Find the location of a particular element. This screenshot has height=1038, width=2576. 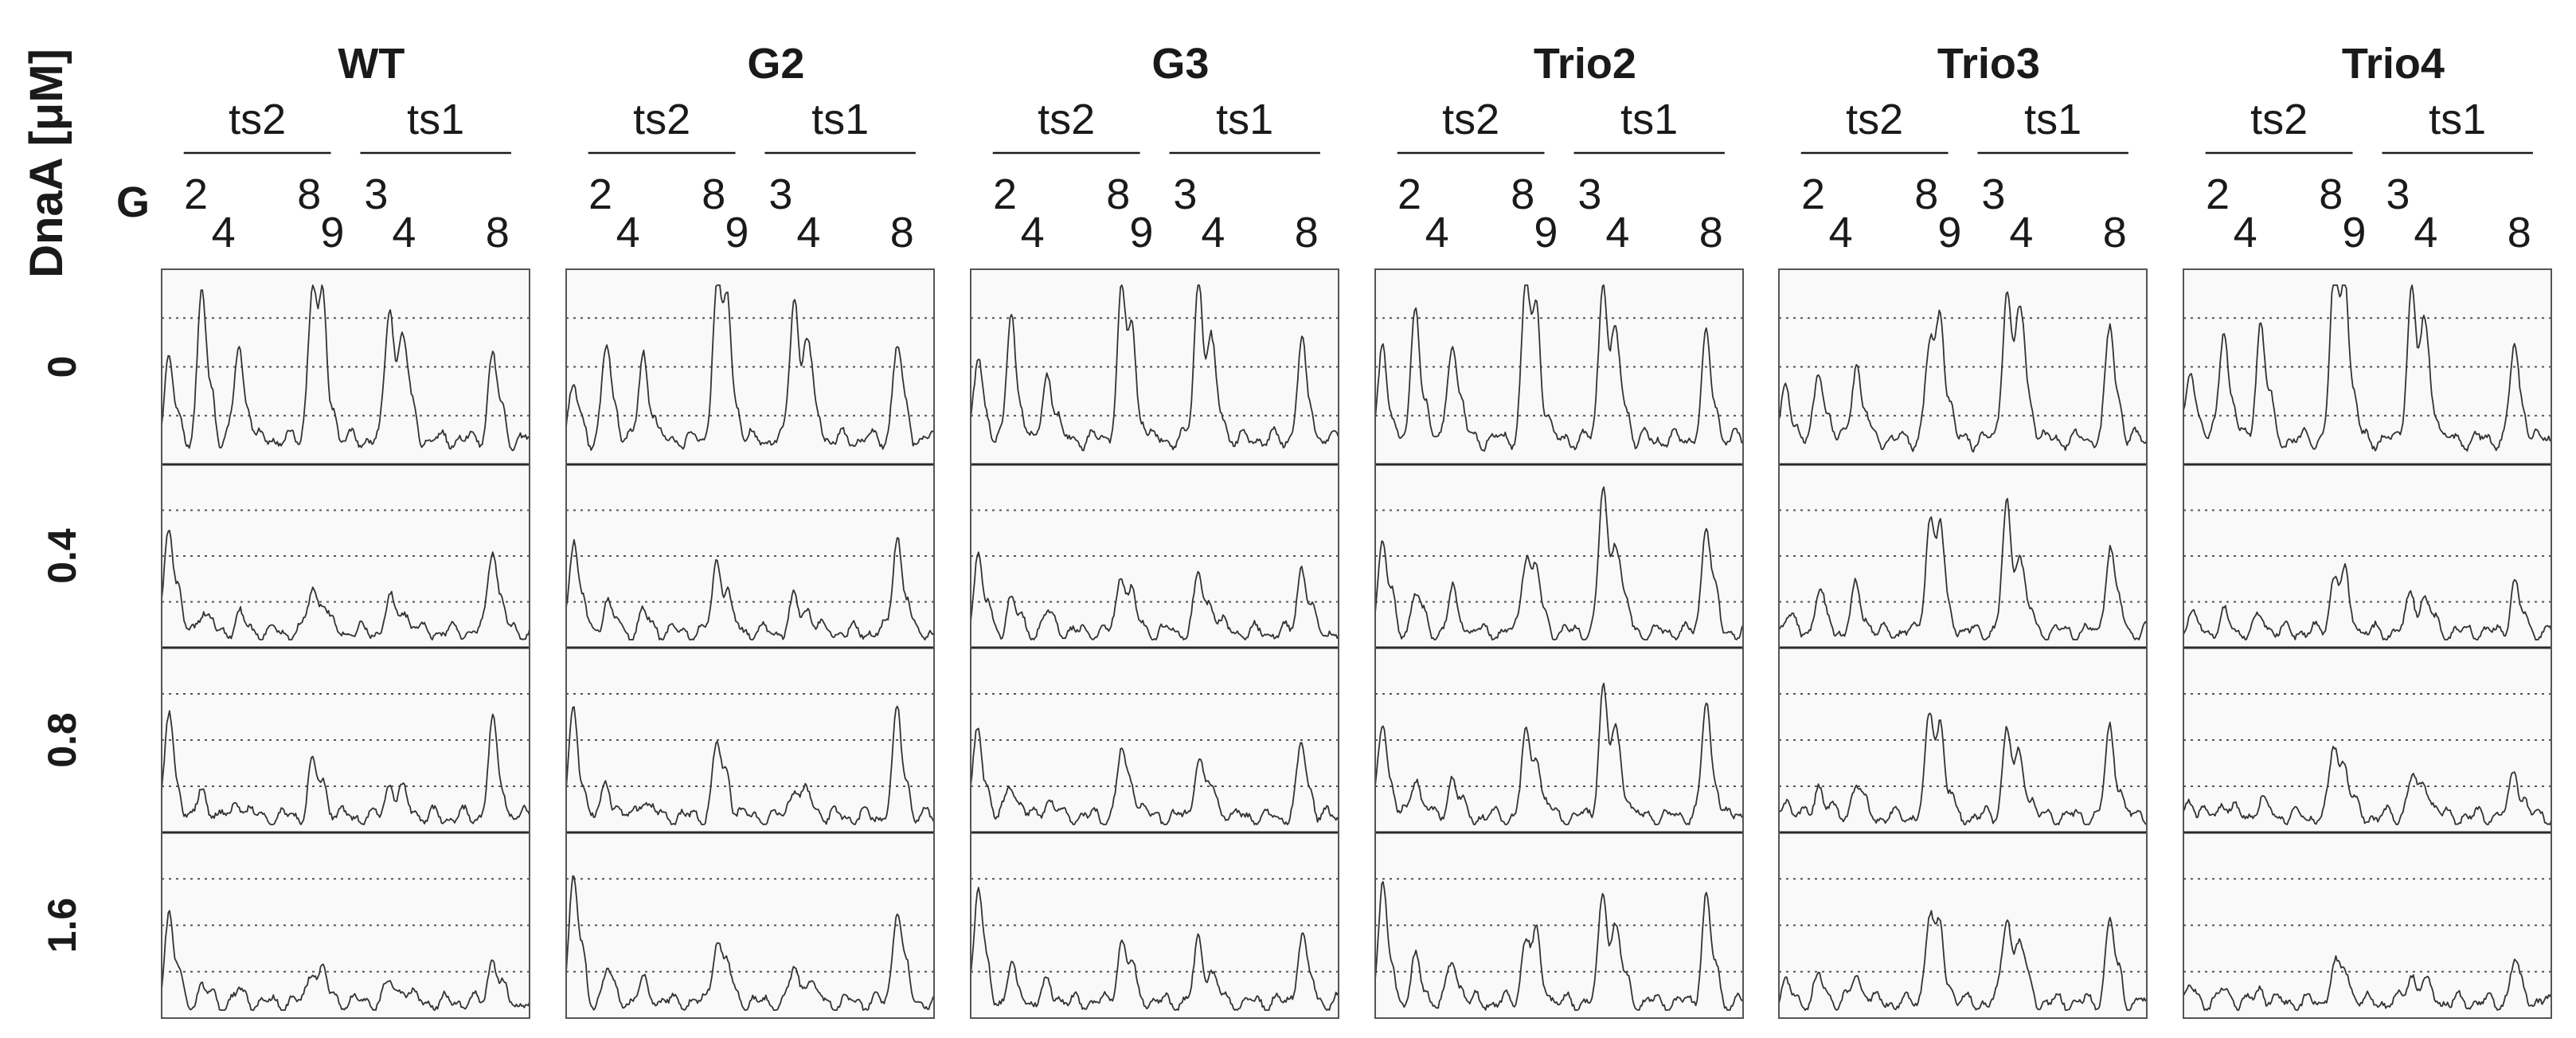

construct-title-wt: WT is located at coordinates (371, 64).